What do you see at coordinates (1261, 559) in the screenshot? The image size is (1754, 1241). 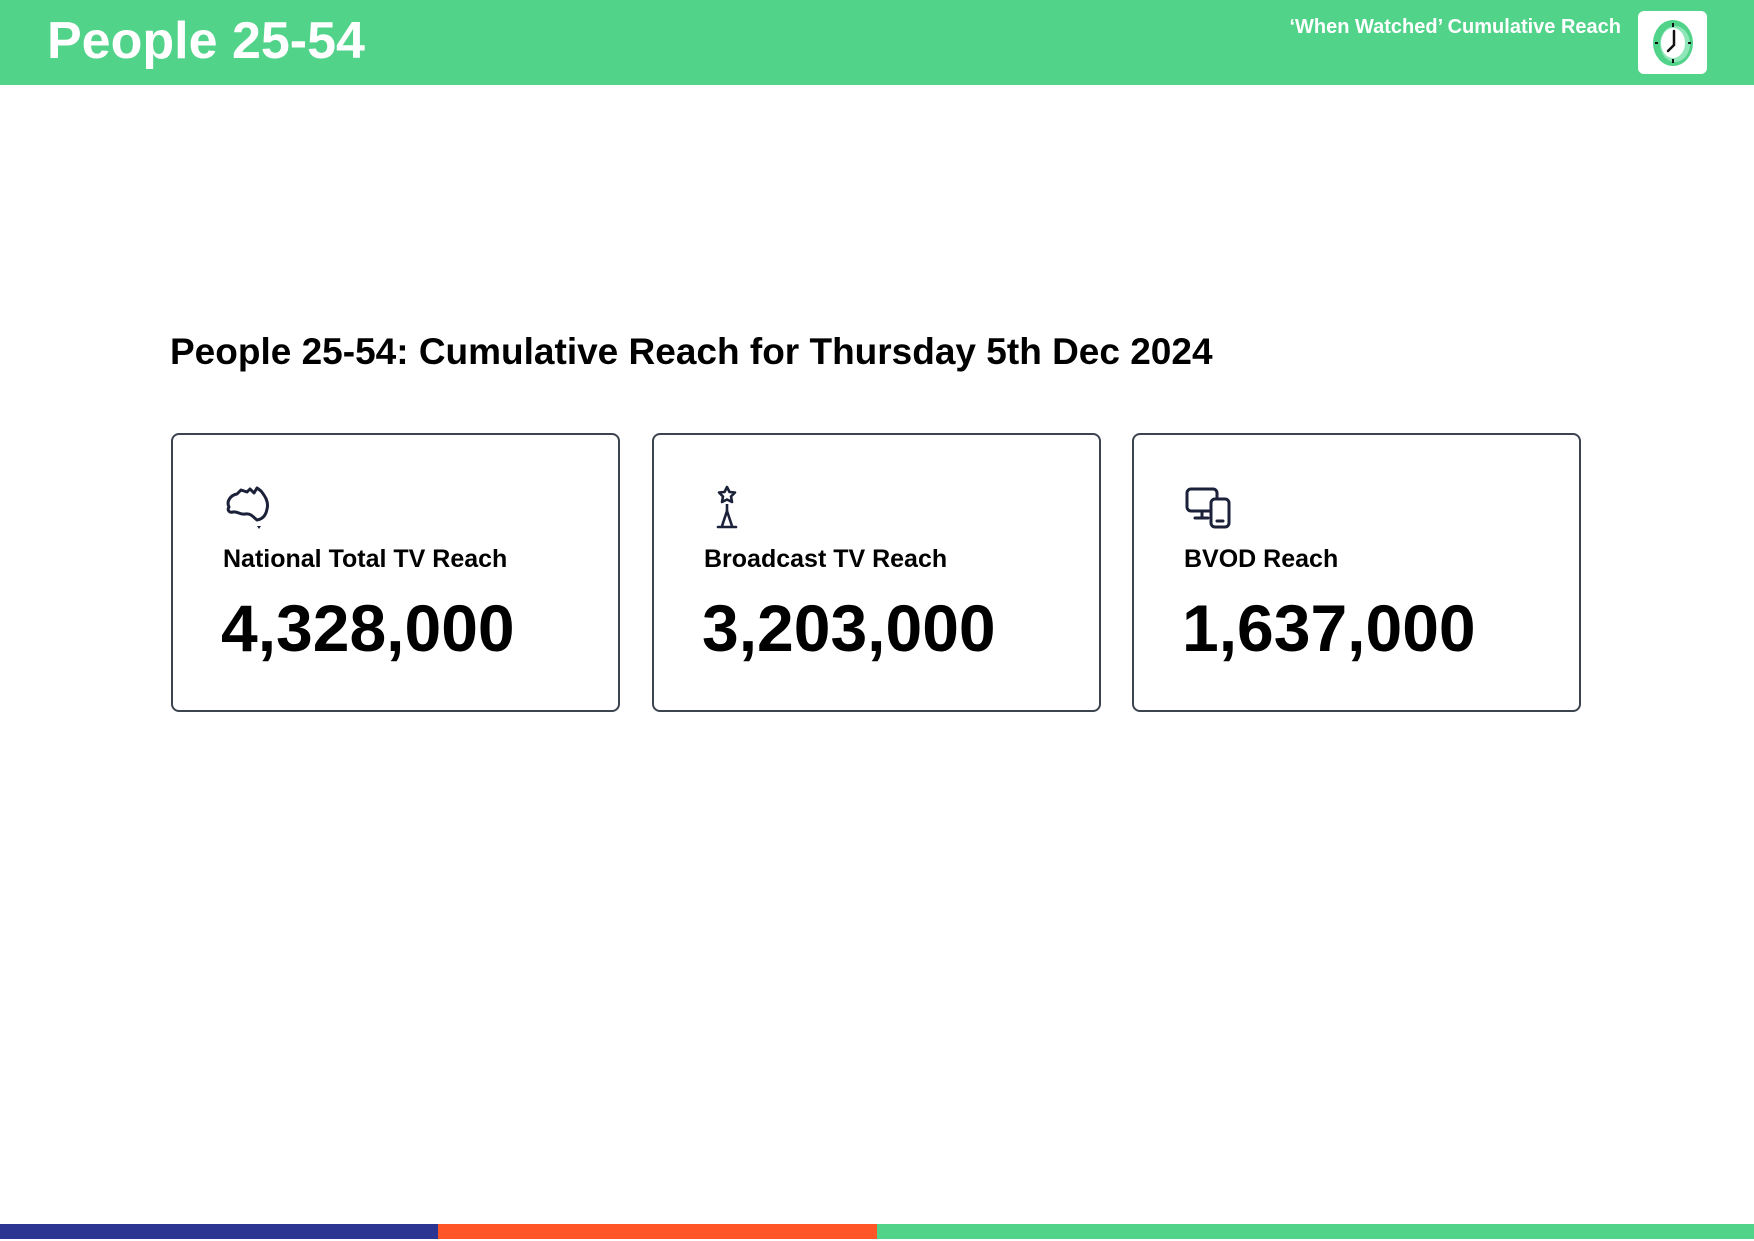 I see `card-label: BVOD Reach` at bounding box center [1261, 559].